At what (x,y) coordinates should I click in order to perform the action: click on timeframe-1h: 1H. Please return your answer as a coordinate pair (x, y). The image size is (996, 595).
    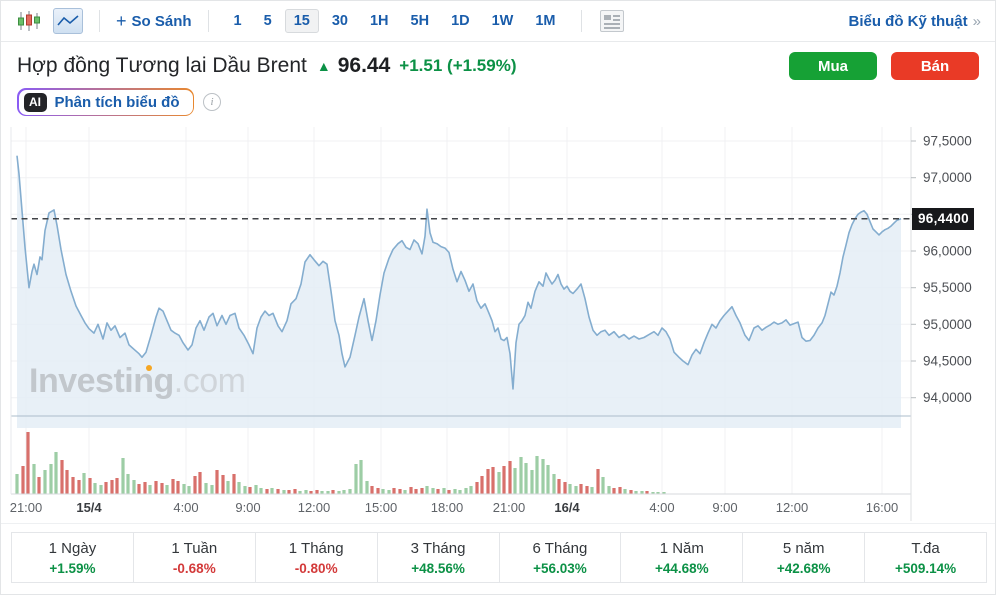
    Looking at the image, I should click on (379, 21).